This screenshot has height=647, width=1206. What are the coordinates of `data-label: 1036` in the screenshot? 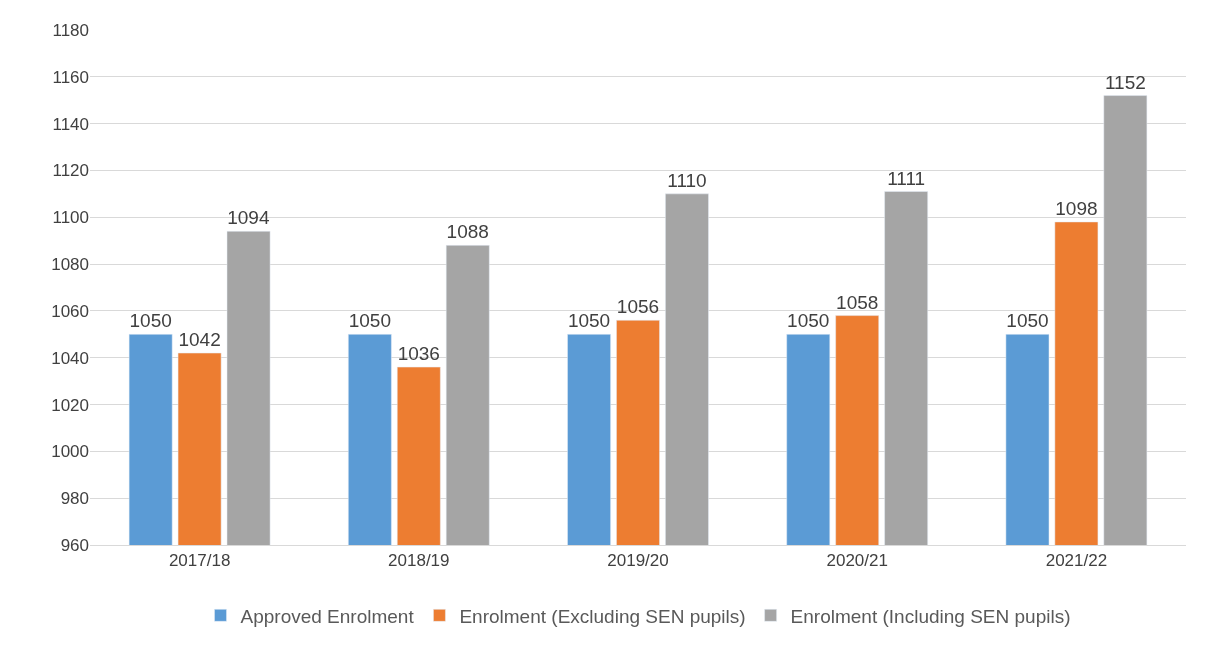 It's located at (418, 354).